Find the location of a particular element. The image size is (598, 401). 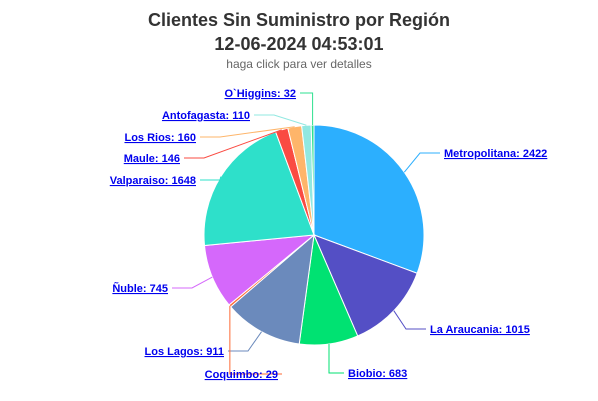

pie-slice-los-lagos is located at coordinates (272, 289).